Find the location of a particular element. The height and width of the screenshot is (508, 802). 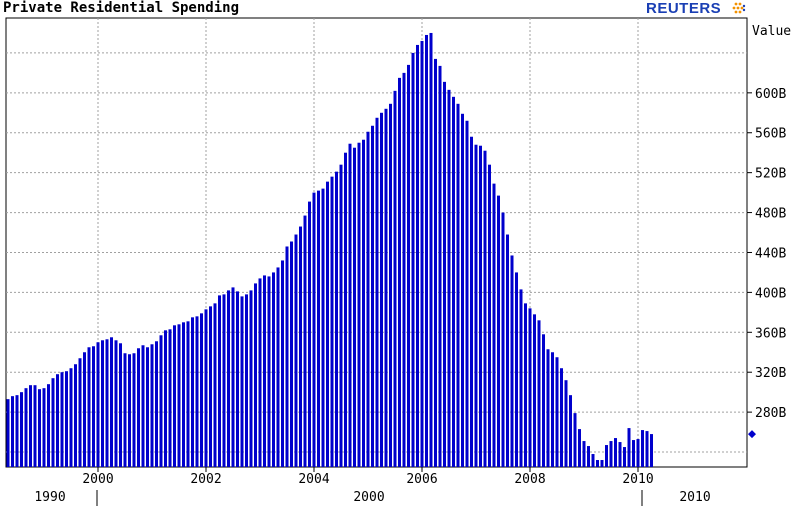

last-value-marker is located at coordinates (752, 434).